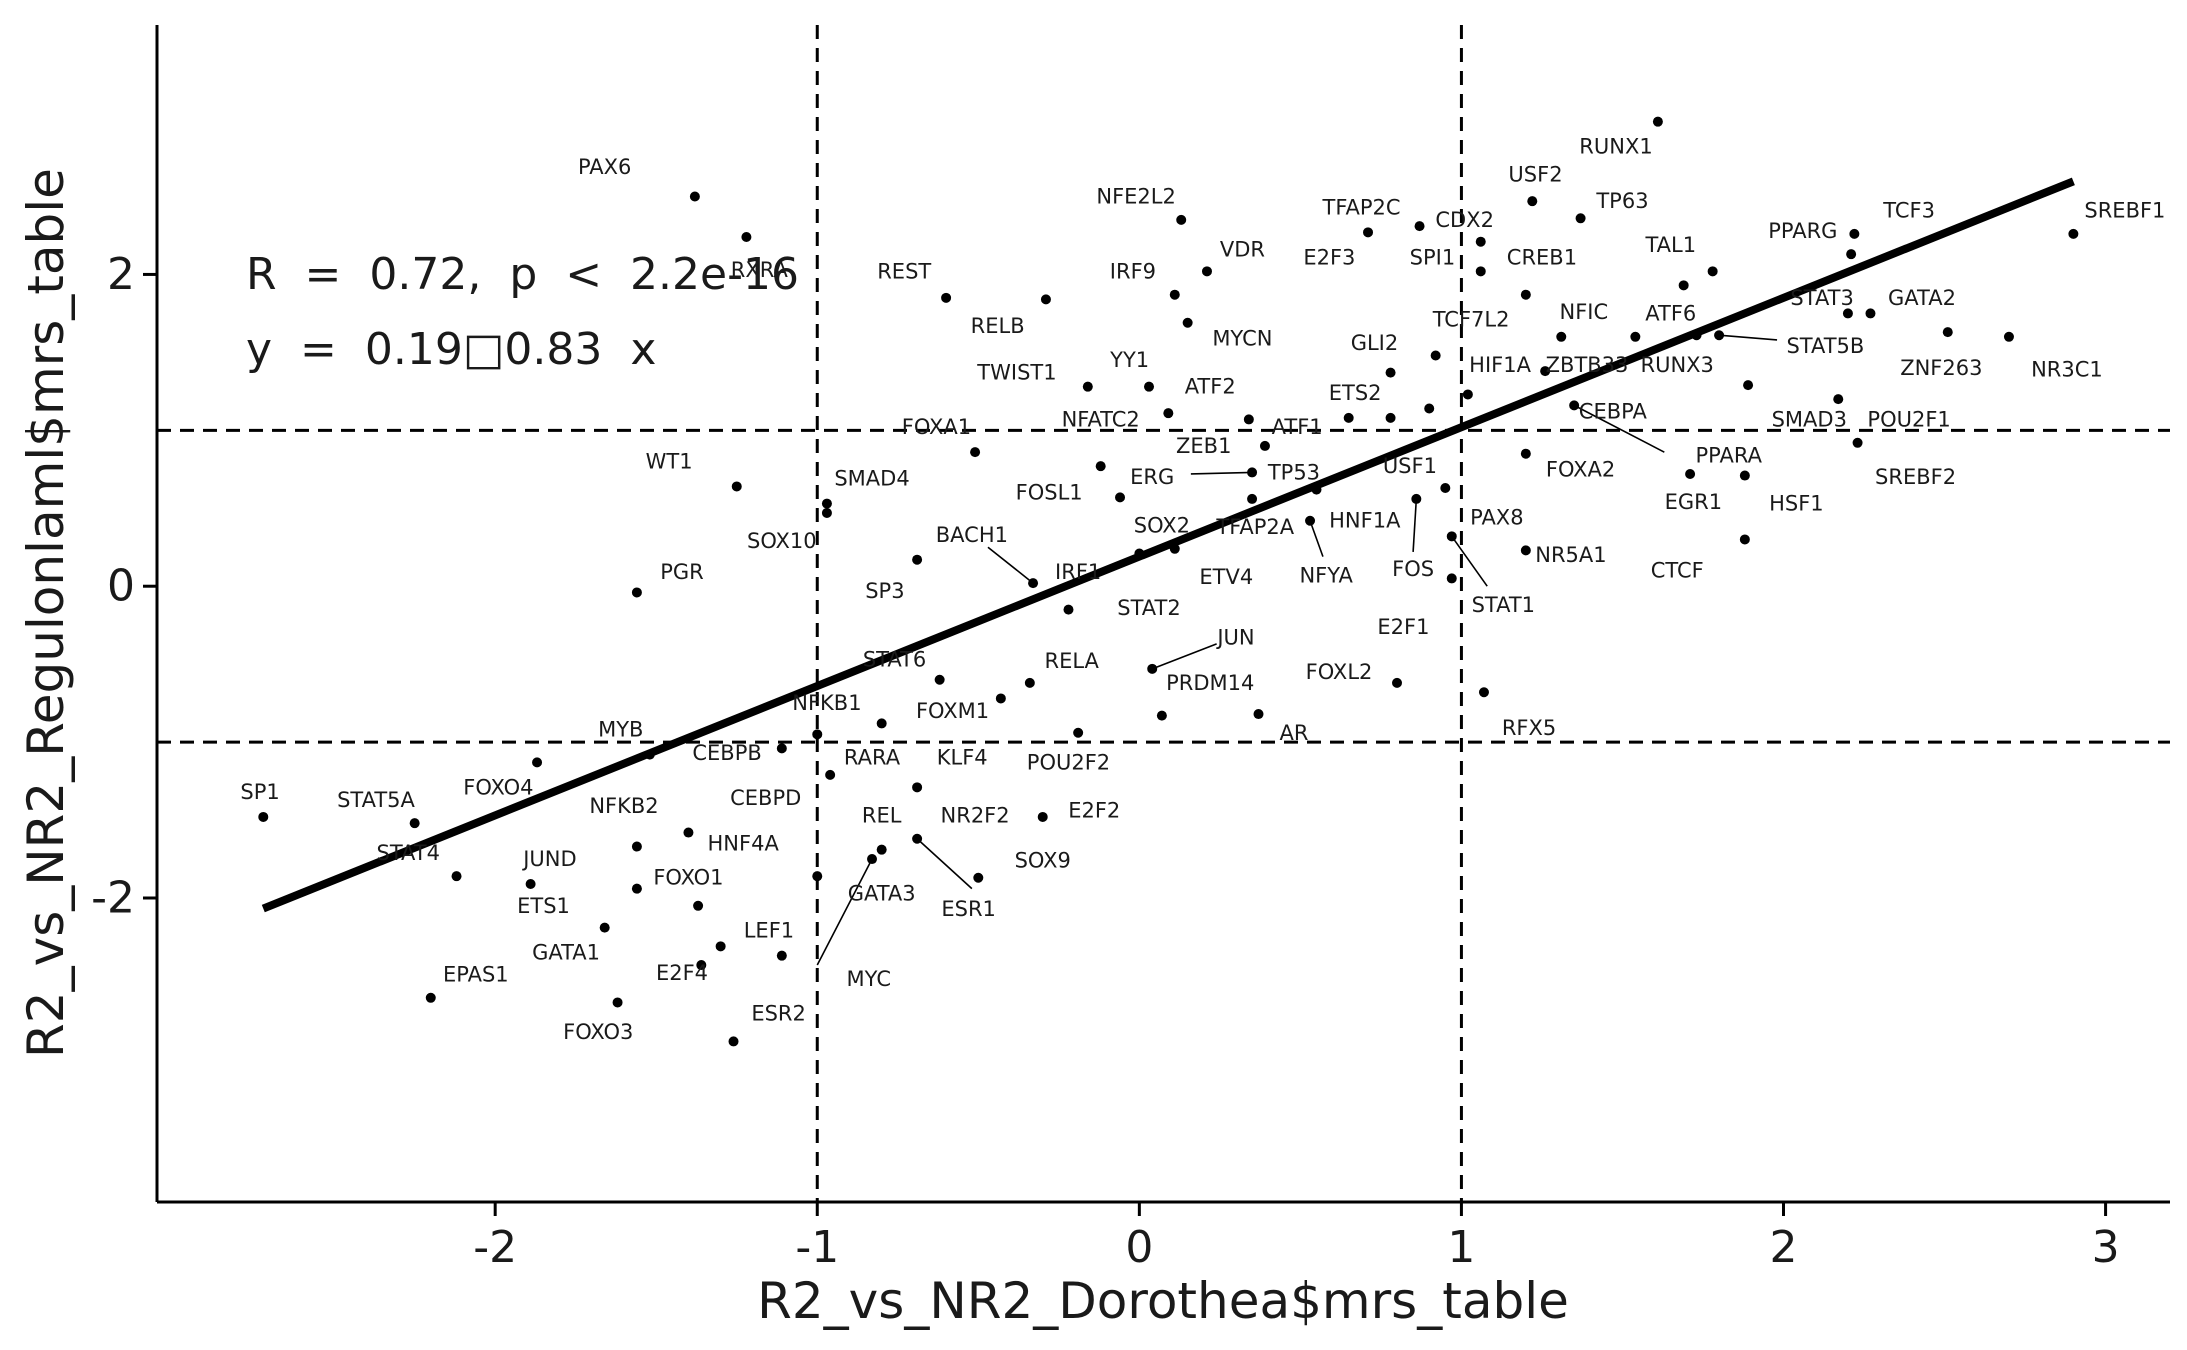 This screenshot has width=2187, height=1350. Describe the element at coordinates (782, 541) in the screenshot. I see `label-sox10: SOX10` at that location.